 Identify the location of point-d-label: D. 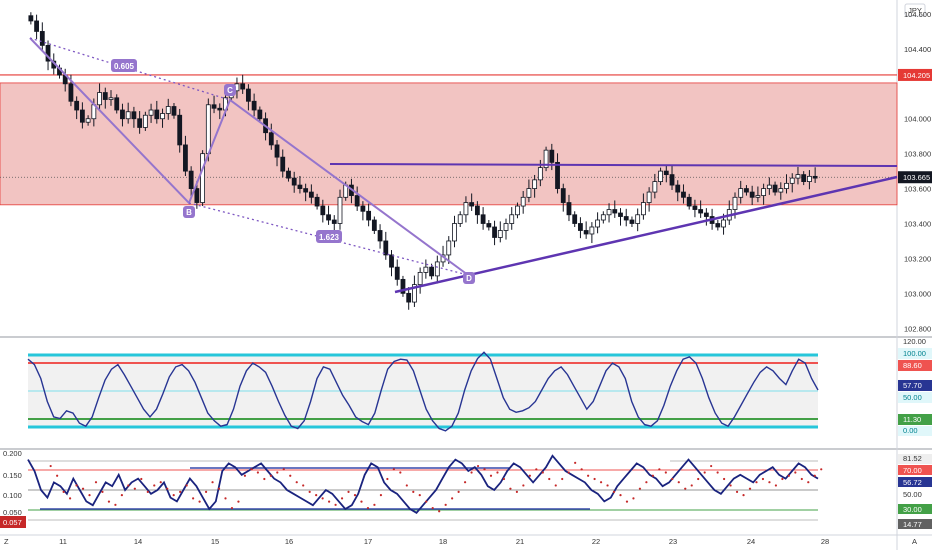
(469, 278).